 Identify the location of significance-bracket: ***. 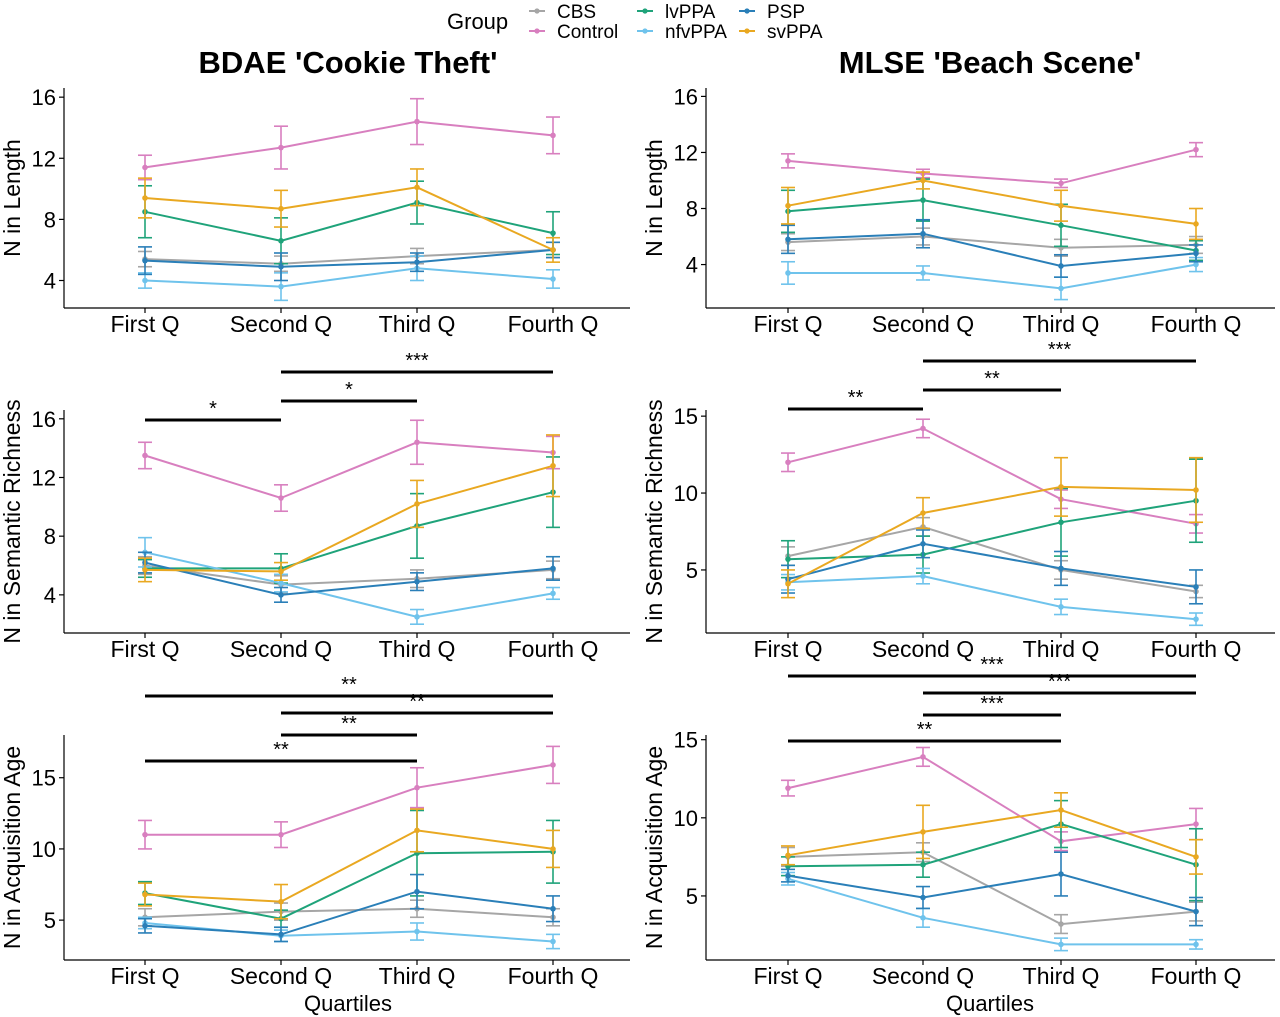
(1059, 351).